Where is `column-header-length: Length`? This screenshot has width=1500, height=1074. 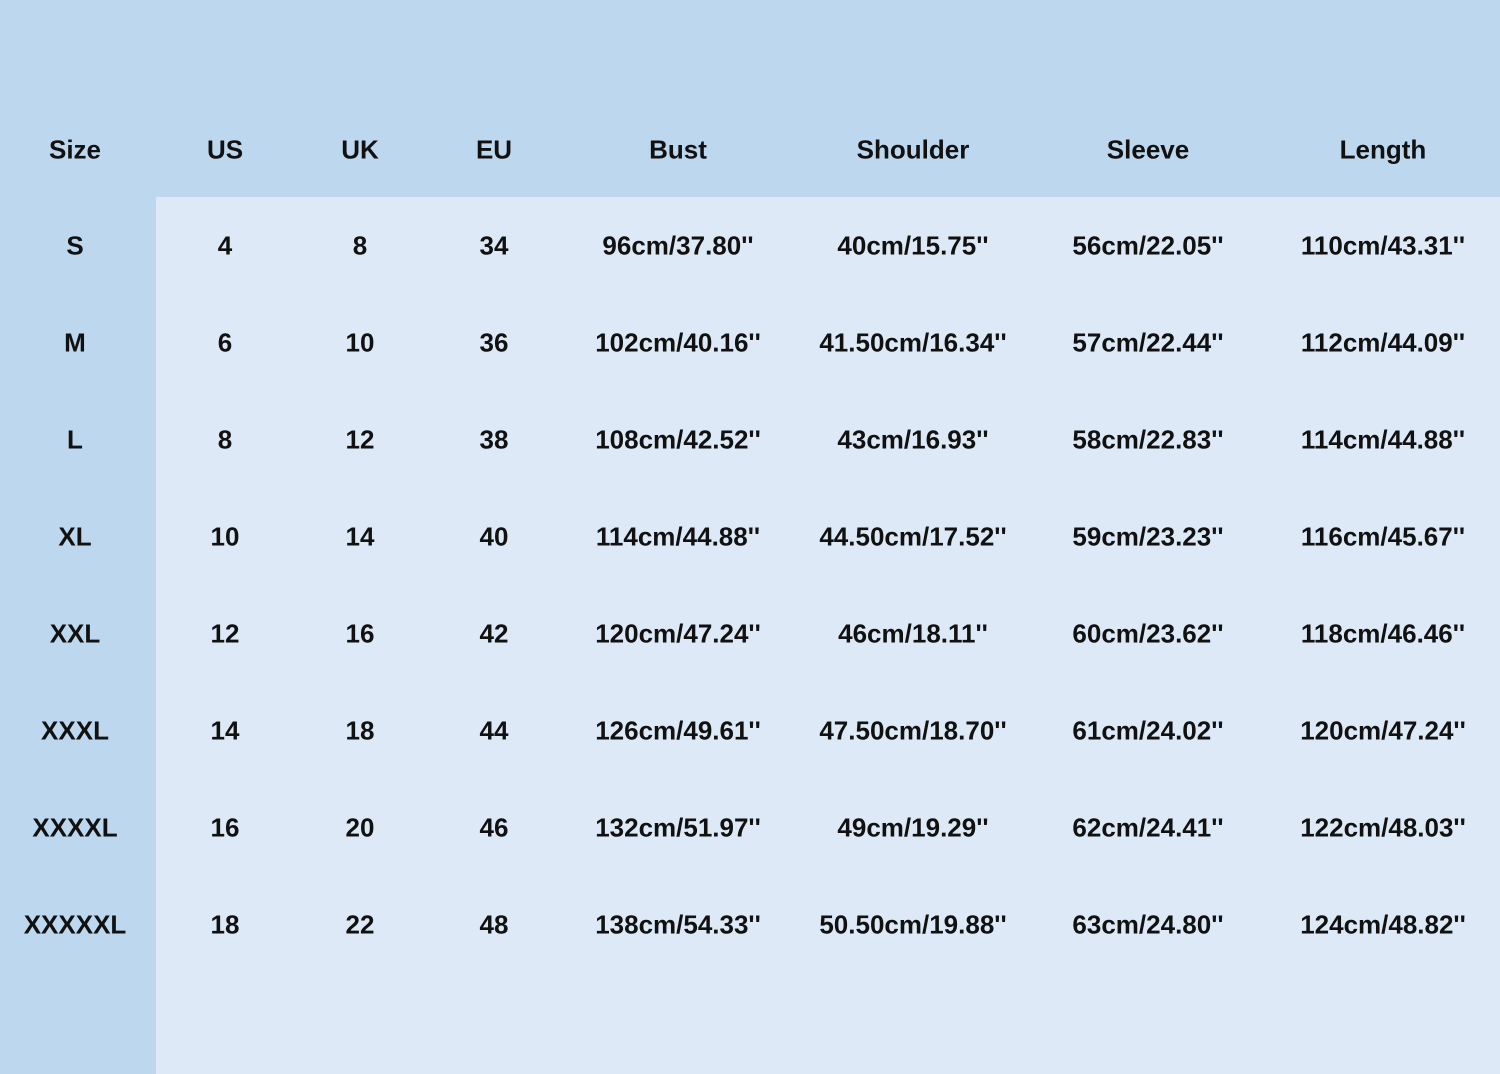
column-header-length: Length is located at coordinates (1383, 149).